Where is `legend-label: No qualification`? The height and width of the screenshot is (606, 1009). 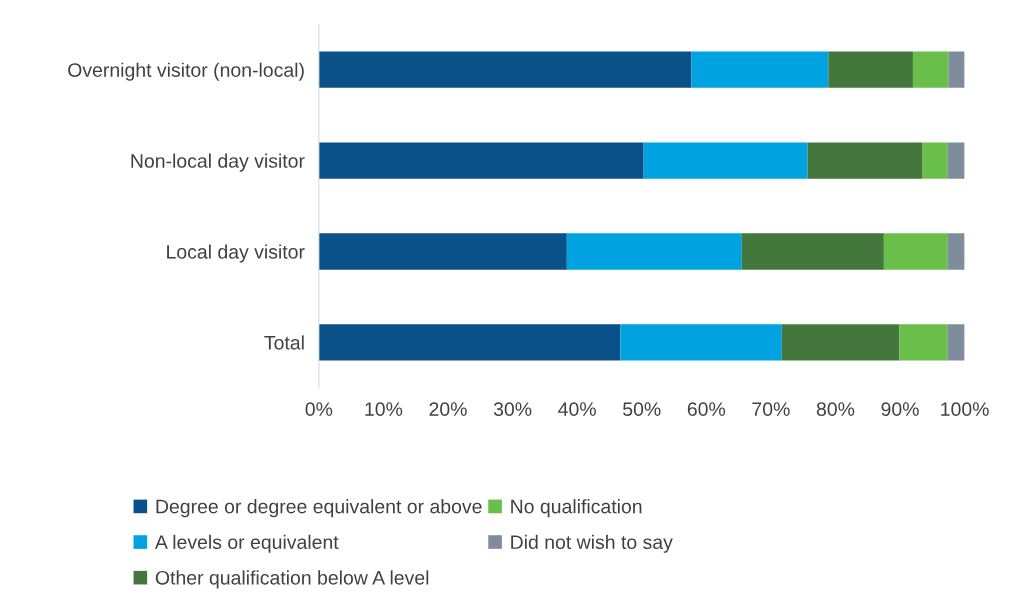
legend-label: No qualification is located at coordinates (576, 508).